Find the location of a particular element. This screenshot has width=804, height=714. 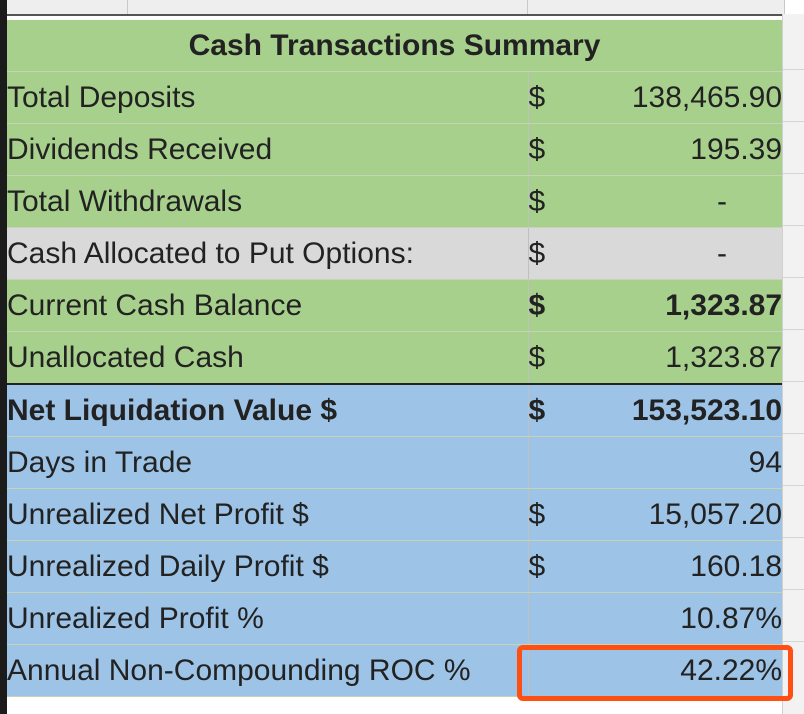

table-title: Cash Transactions Summary is located at coordinates (395, 46).